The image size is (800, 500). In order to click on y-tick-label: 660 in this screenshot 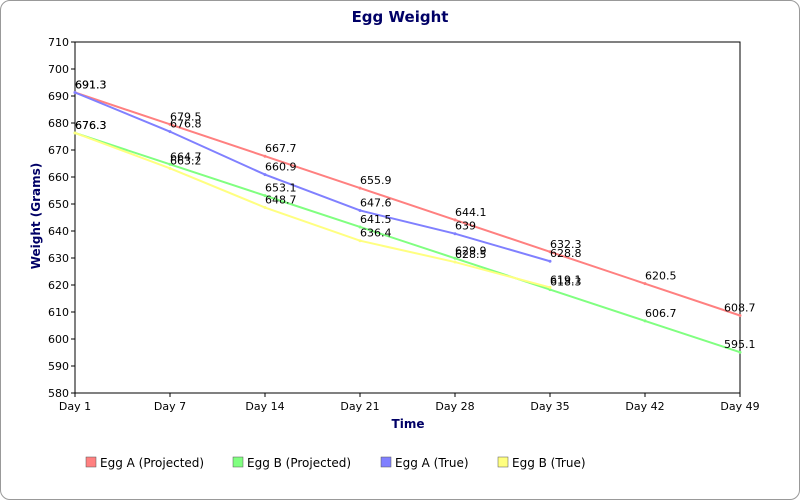, I will do `click(58, 177)`.